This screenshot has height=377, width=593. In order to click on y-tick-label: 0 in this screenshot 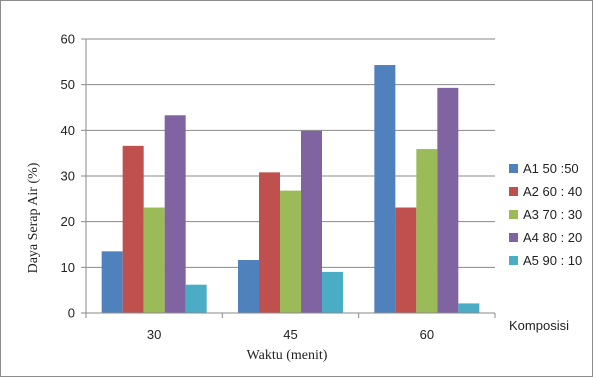, I will do `click(71, 313)`.